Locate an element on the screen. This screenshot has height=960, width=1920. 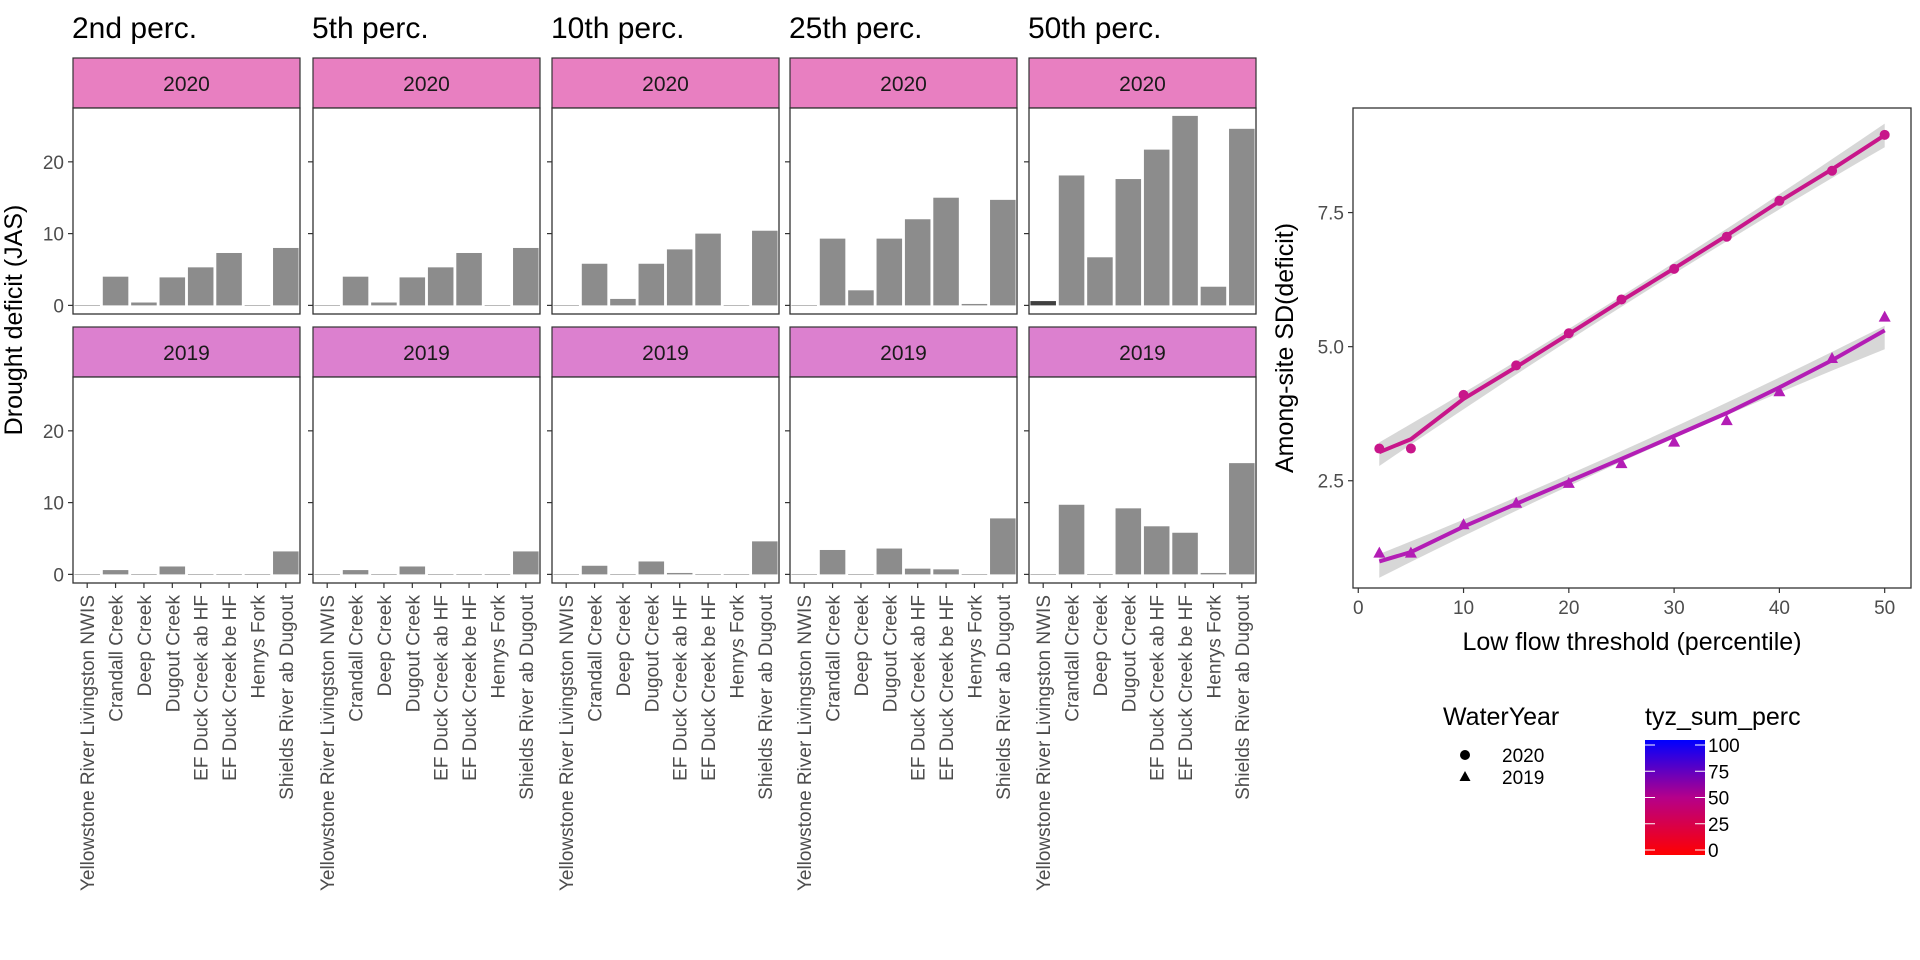
y-tick-label: 20 is located at coordinates (53, 163).